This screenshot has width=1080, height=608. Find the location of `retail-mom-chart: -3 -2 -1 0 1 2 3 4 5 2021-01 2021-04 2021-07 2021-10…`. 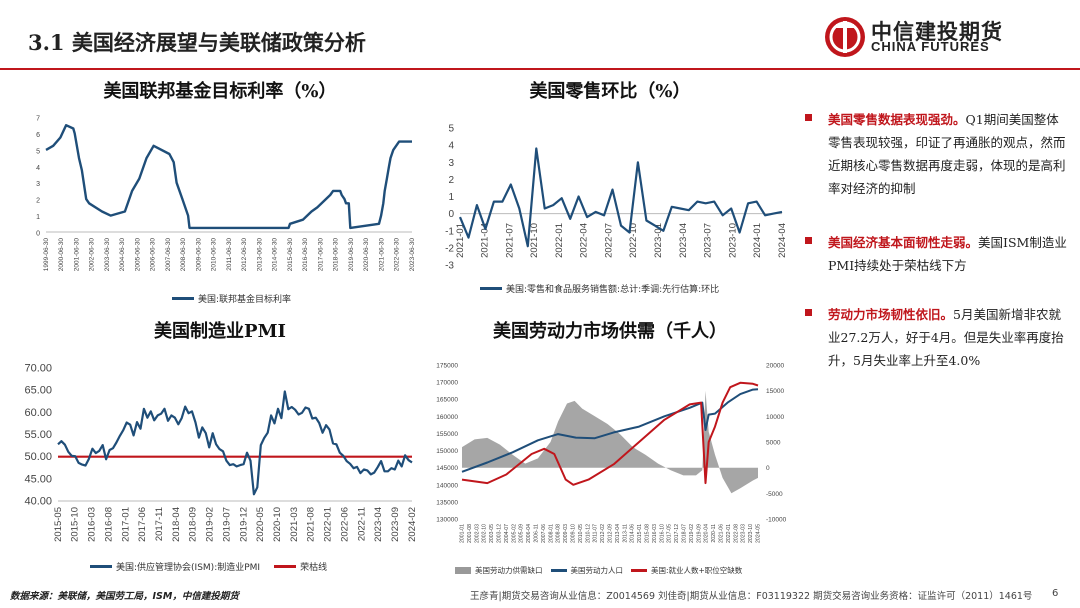

retail-mom-chart: -3 -2 -1 0 1 2 3 4 5 2021-01 2021-04 2021-07 2021-10… is located at coordinates (616, 198).